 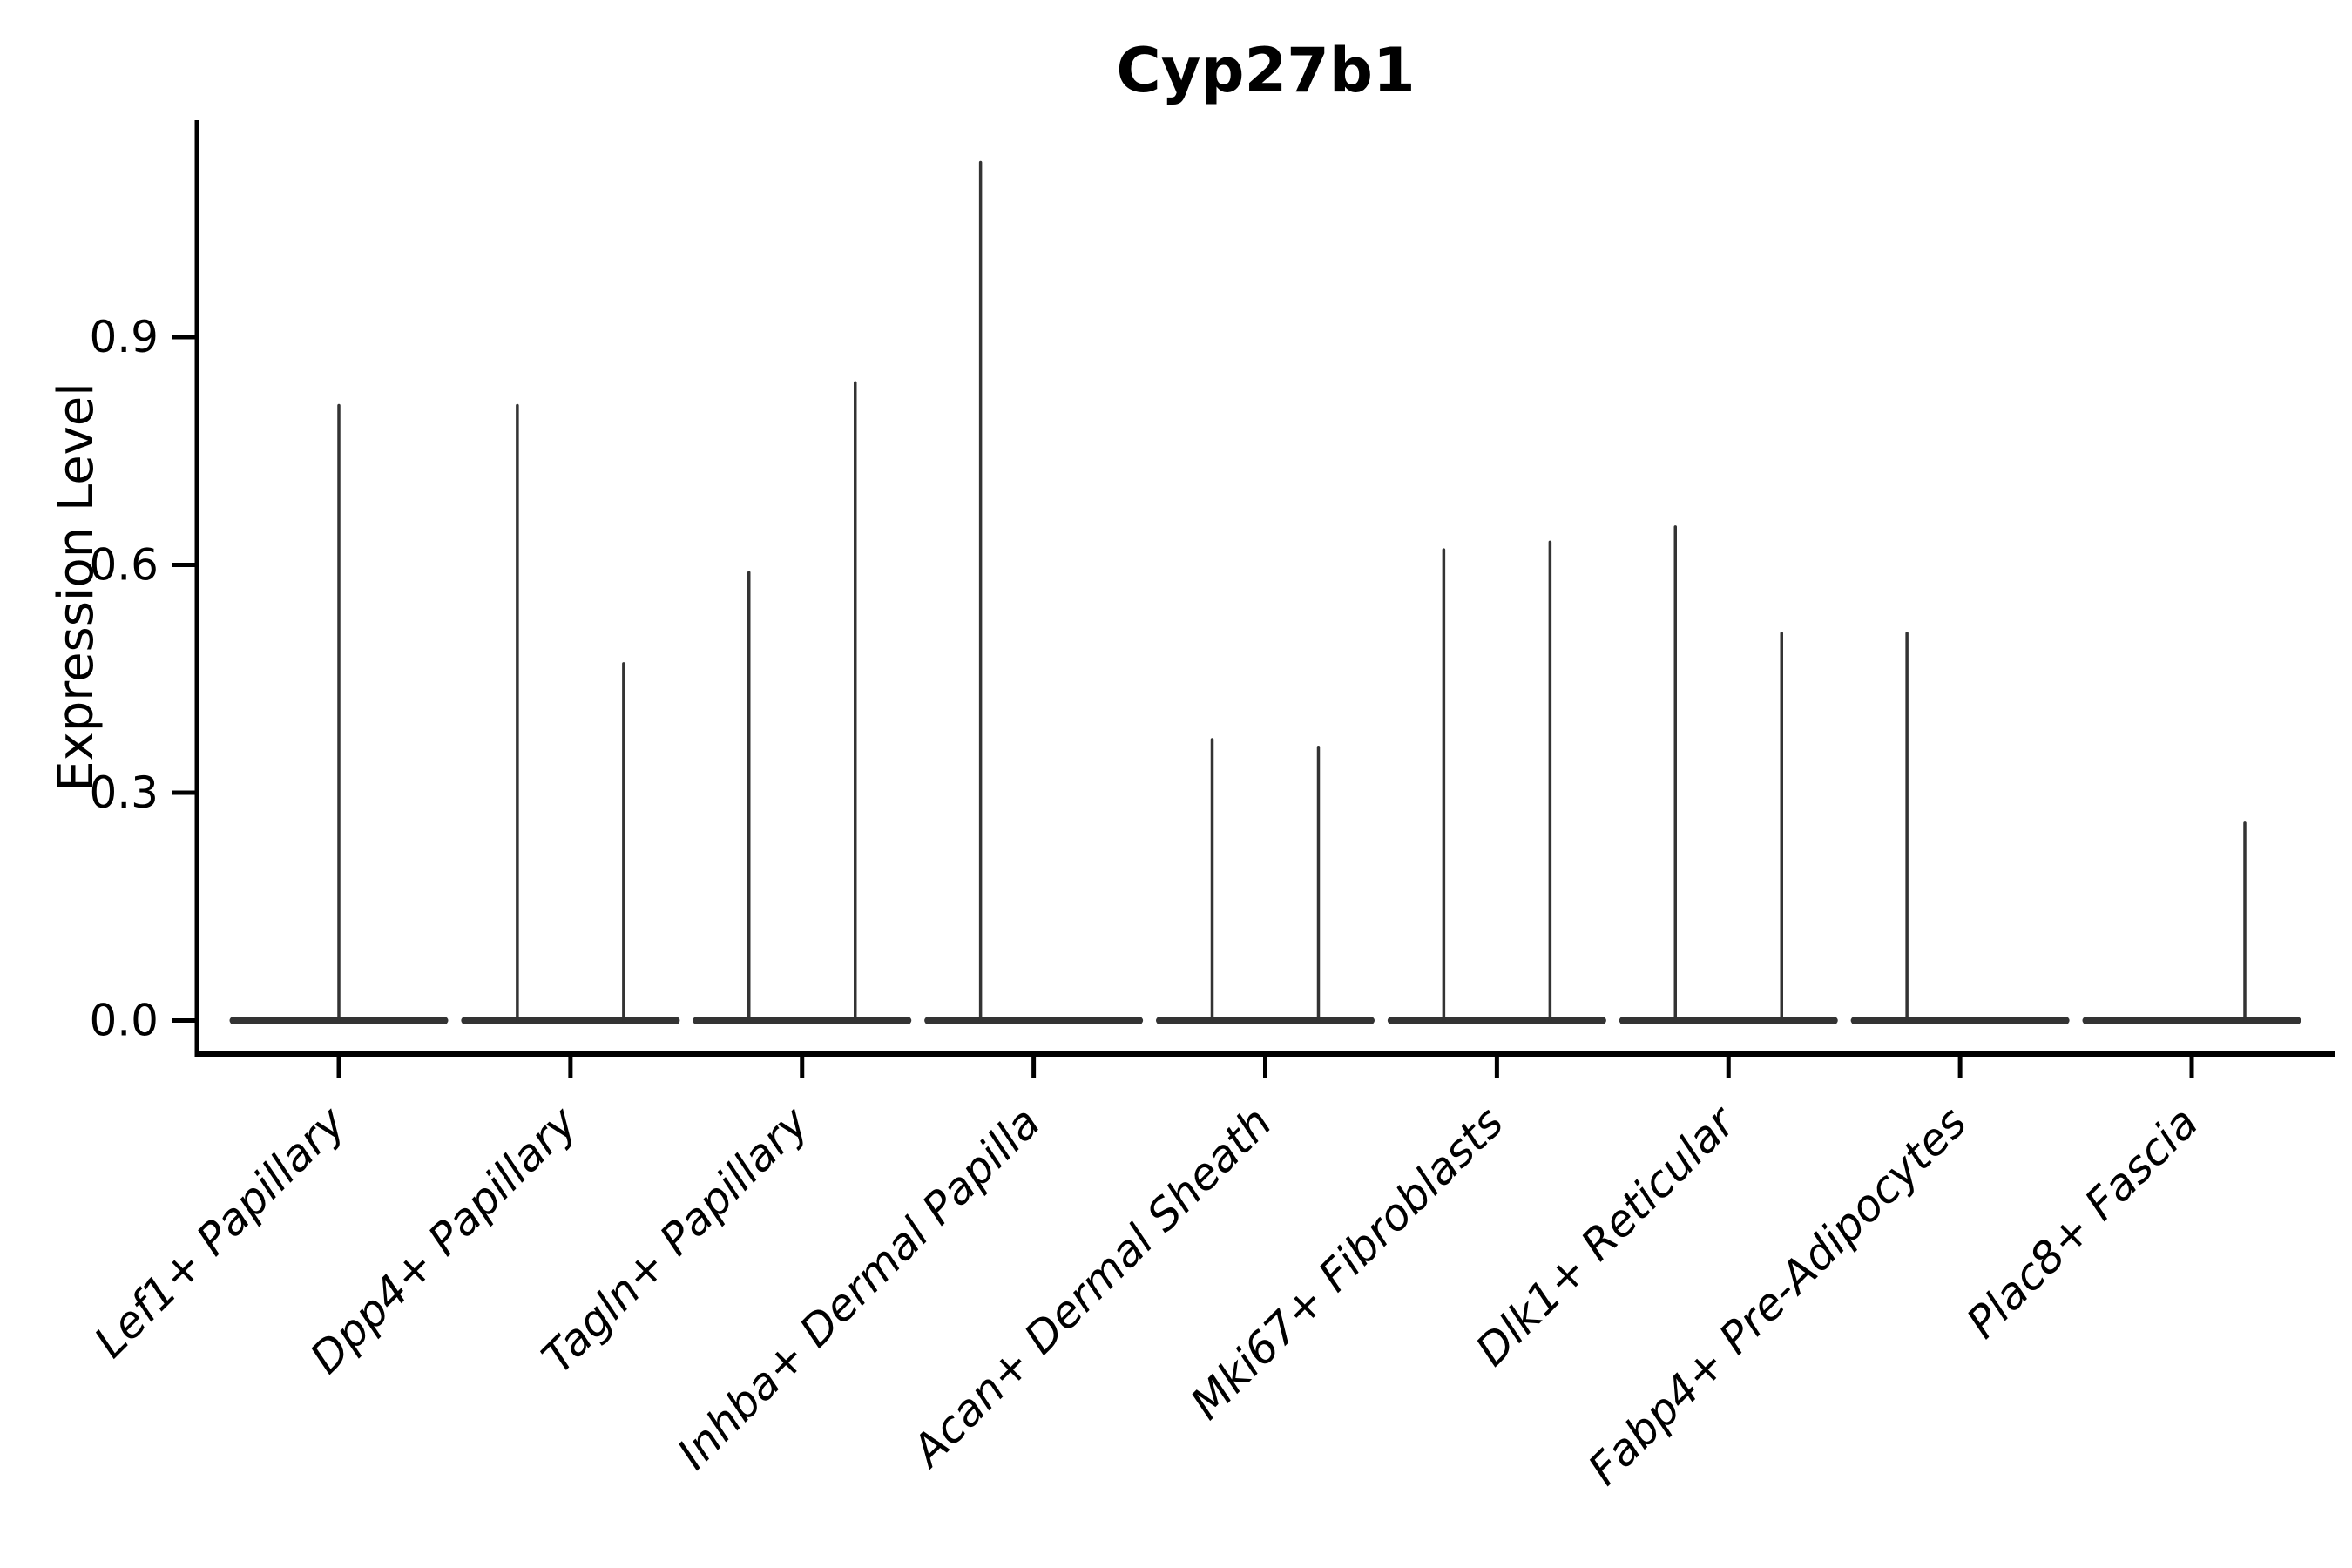 I want to click on y-axis-label: Expression Level, so click(x=76, y=587).